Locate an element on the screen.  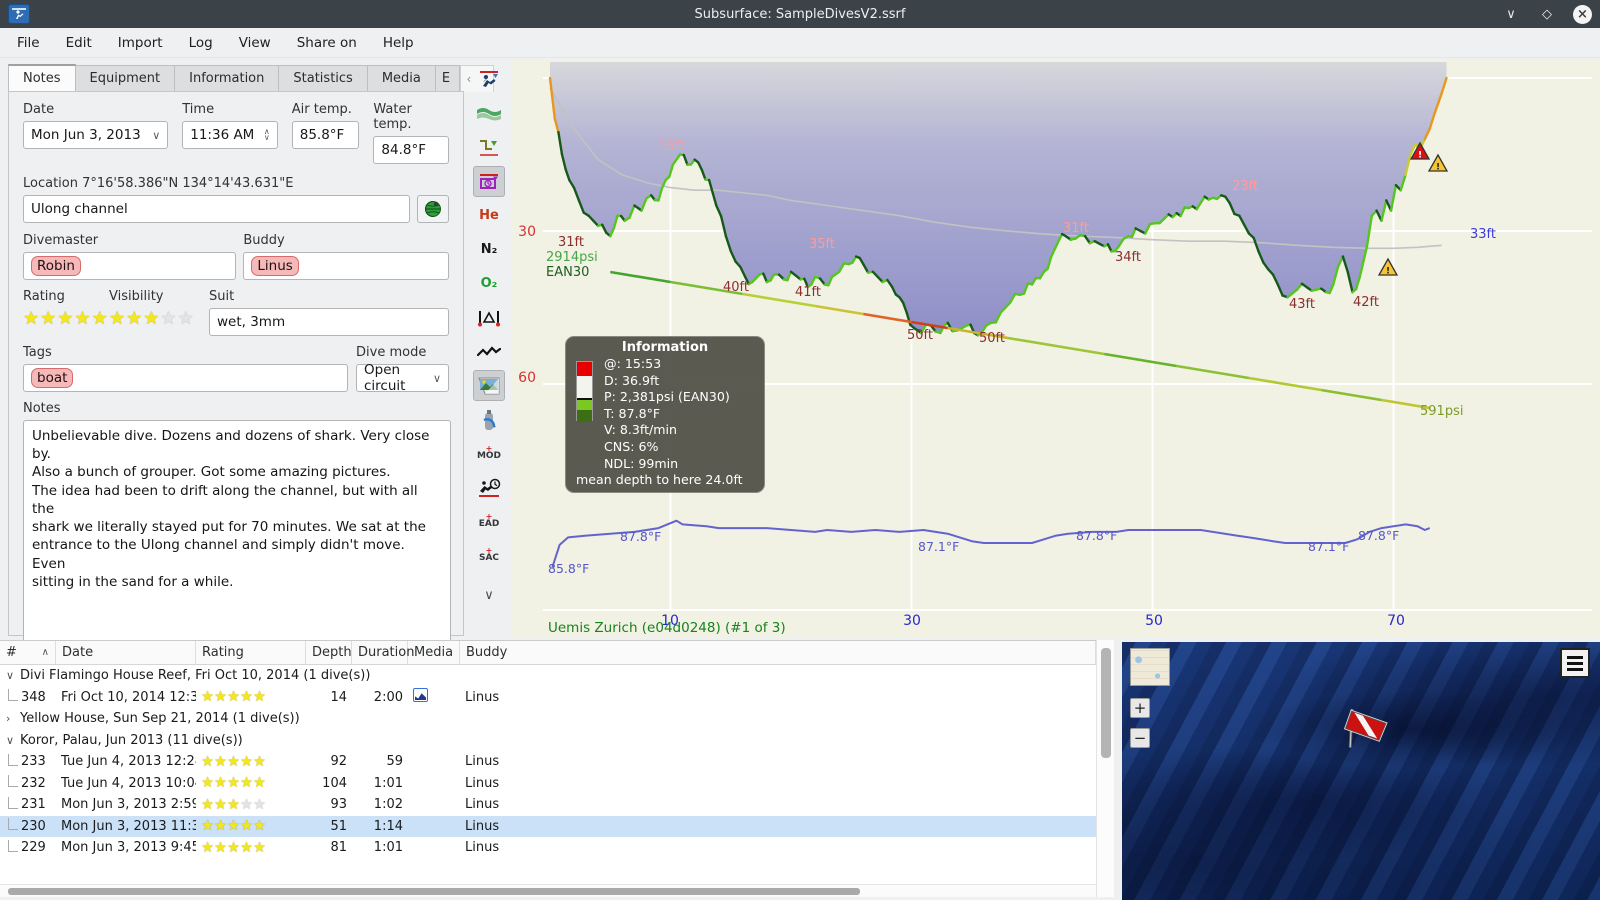
buddy-chip: Linus is located at coordinates (275, 266).